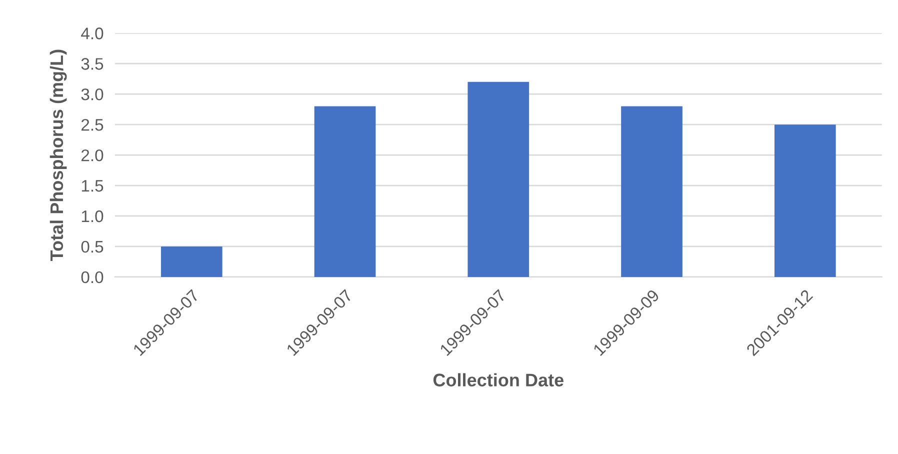  What do you see at coordinates (92, 277) in the screenshot?
I see `y-tick-label: 0.0` at bounding box center [92, 277].